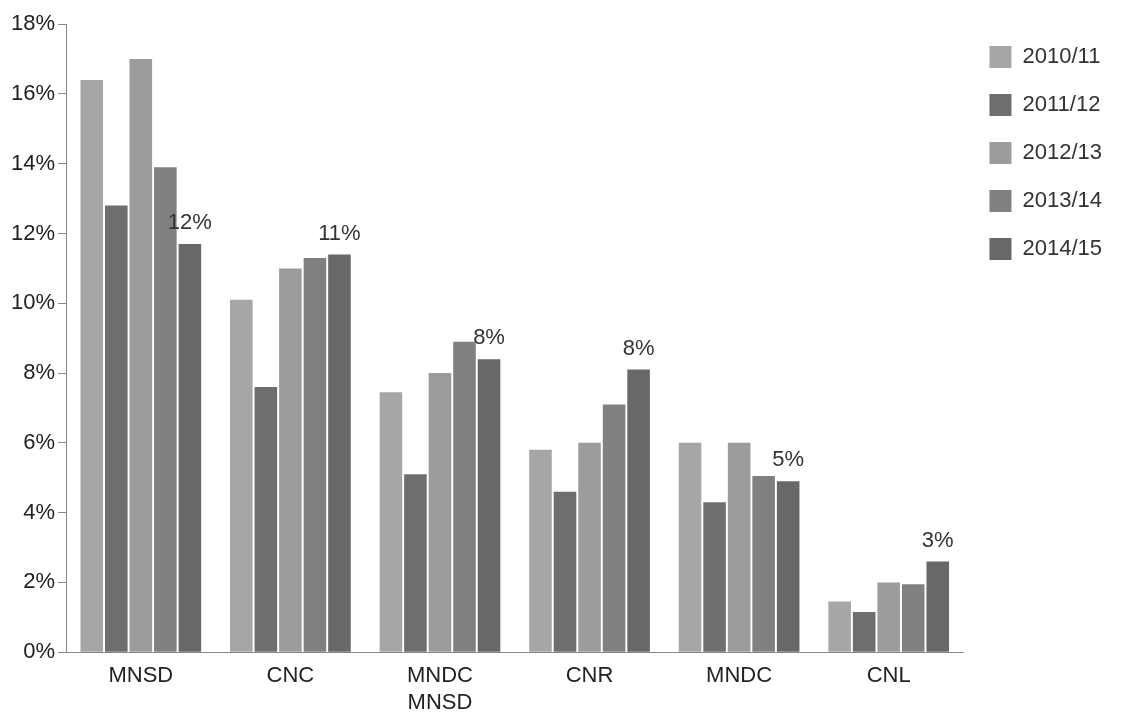 This screenshot has width=1130, height=727. I want to click on x-tick-label: CNR, so click(589, 675).